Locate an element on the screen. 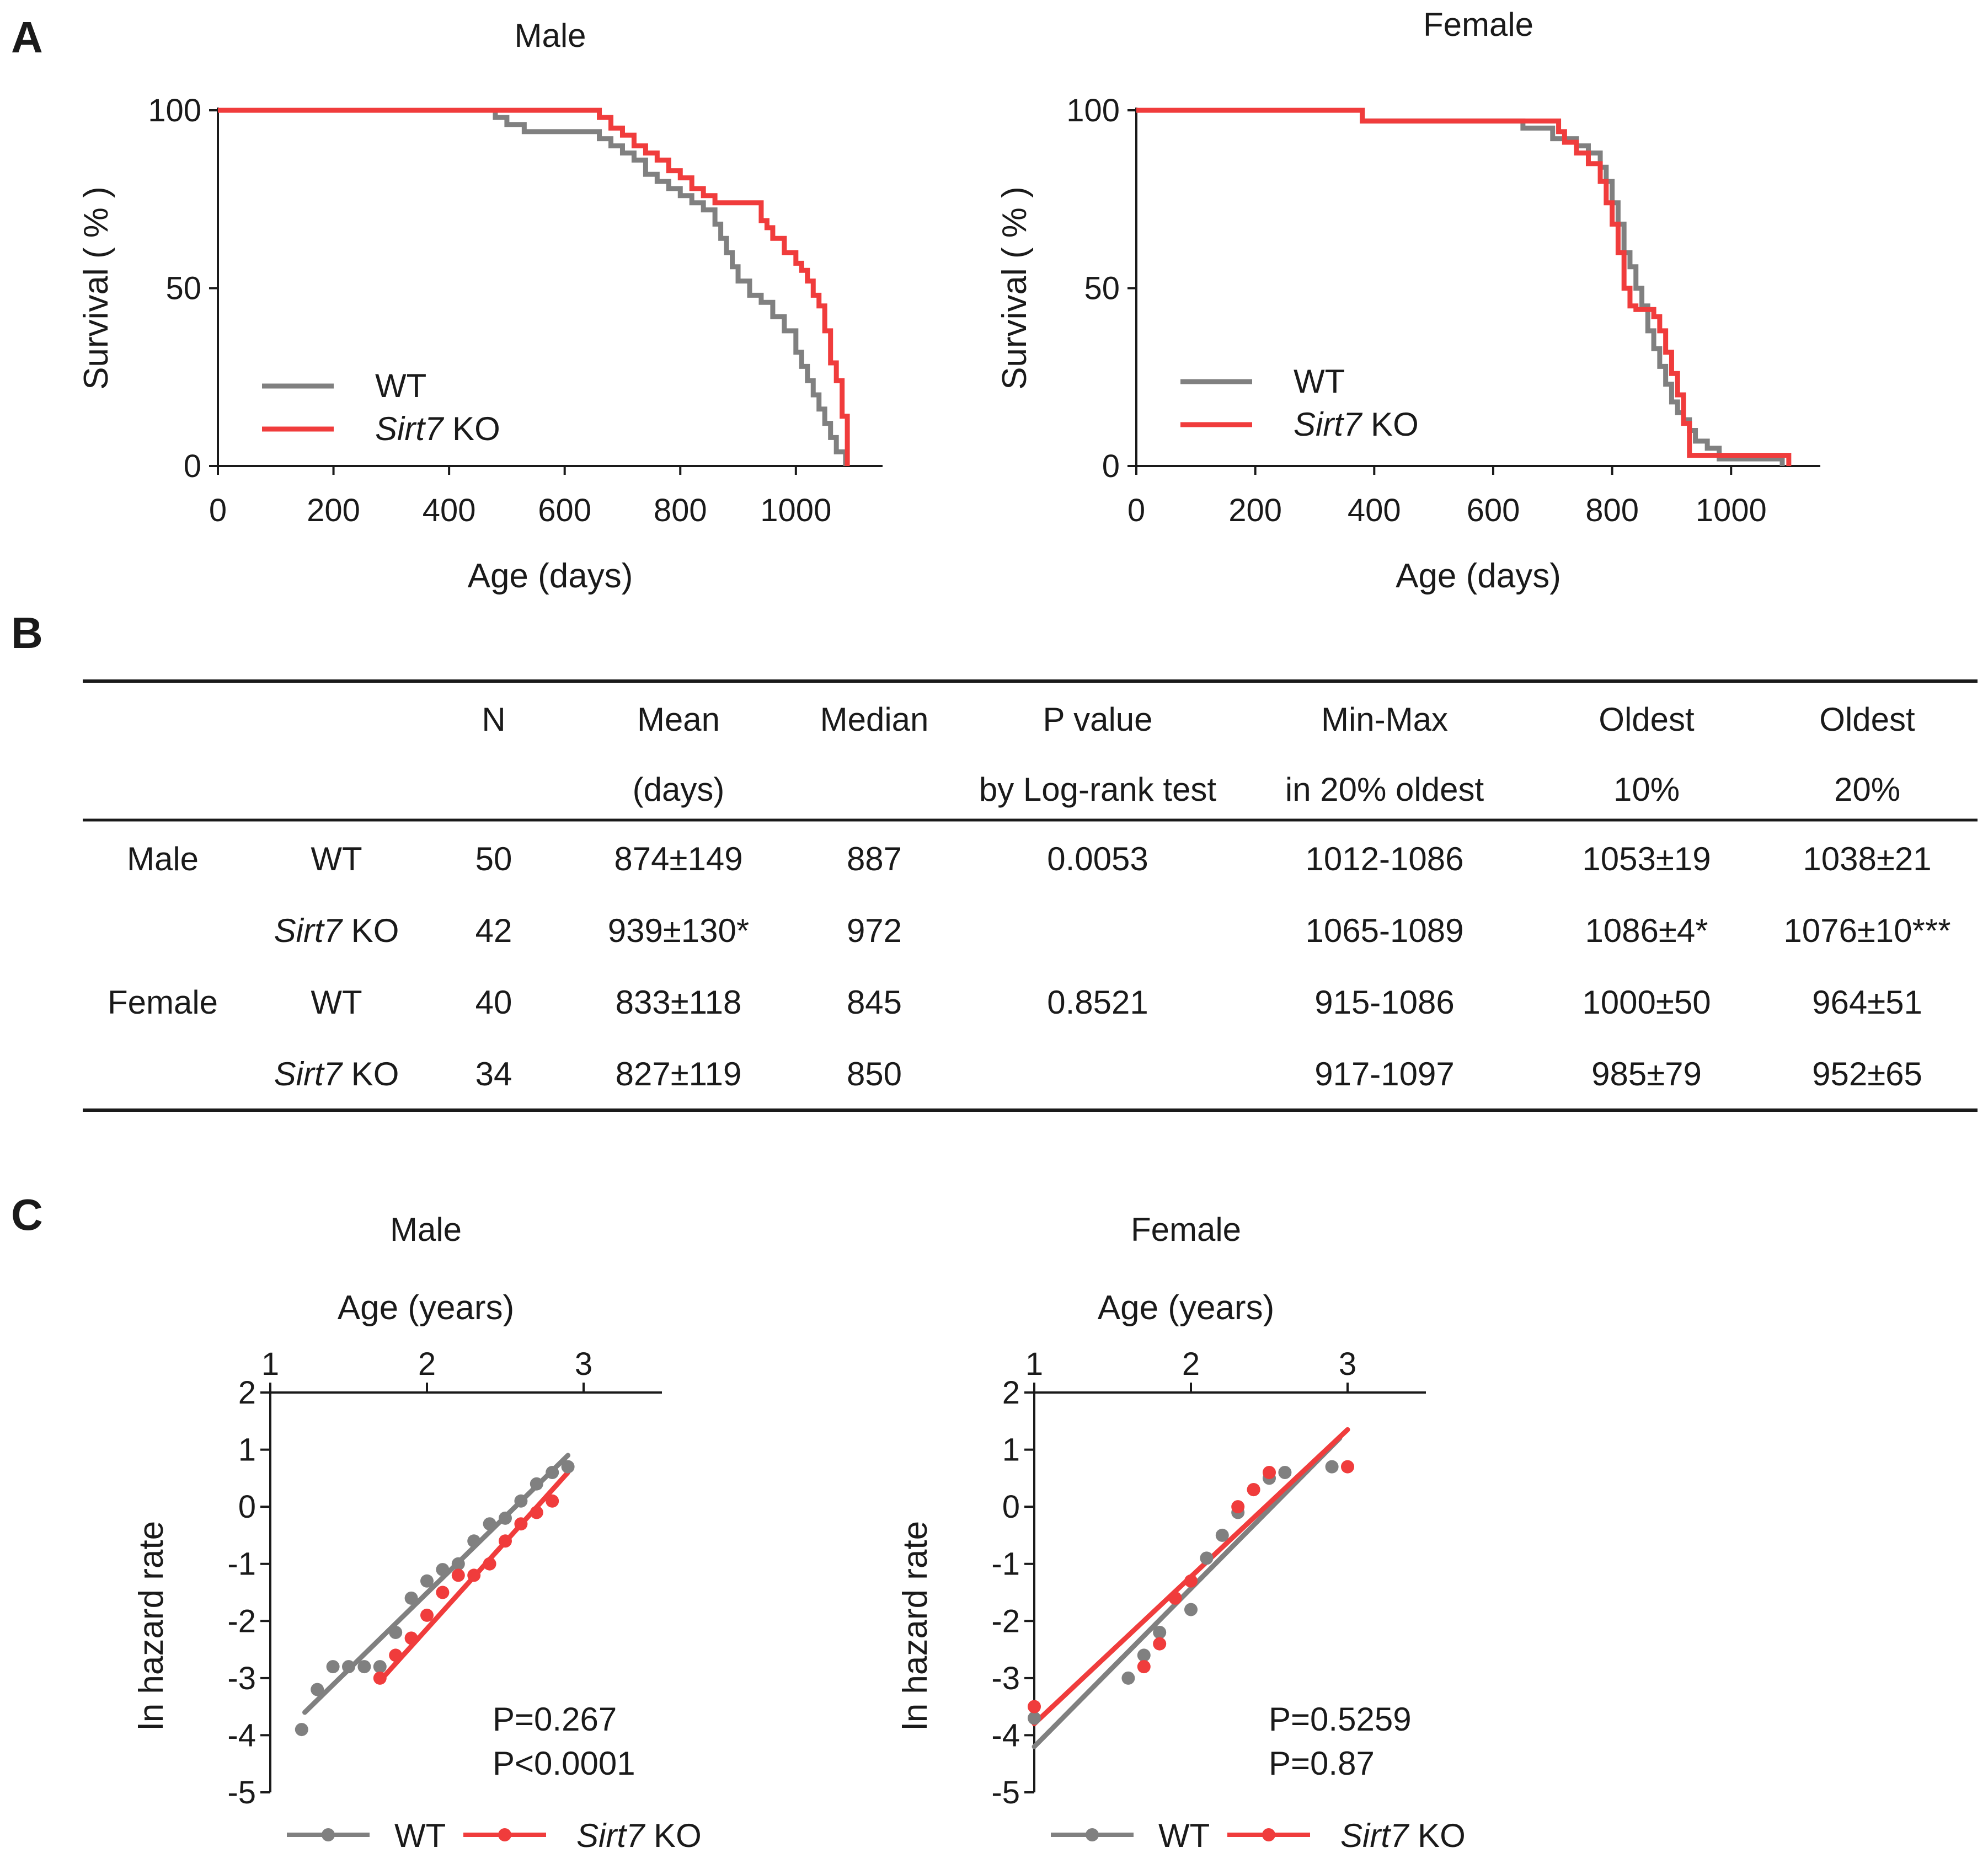  legend-label-plain: KO is located at coordinates (1436, 1835).